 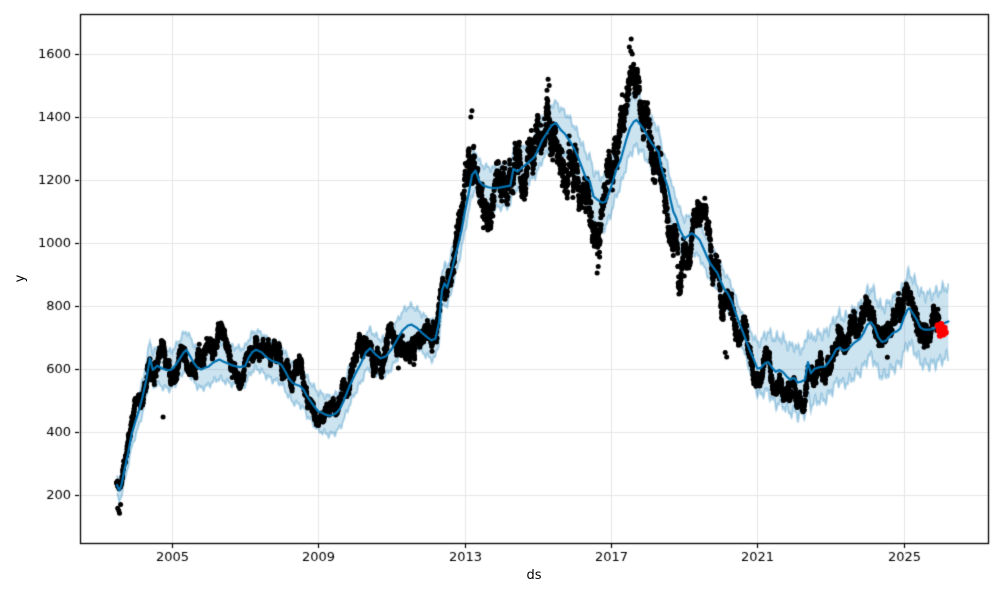 What do you see at coordinates (20, 278) in the screenshot?
I see `y-axis-label: y` at bounding box center [20, 278].